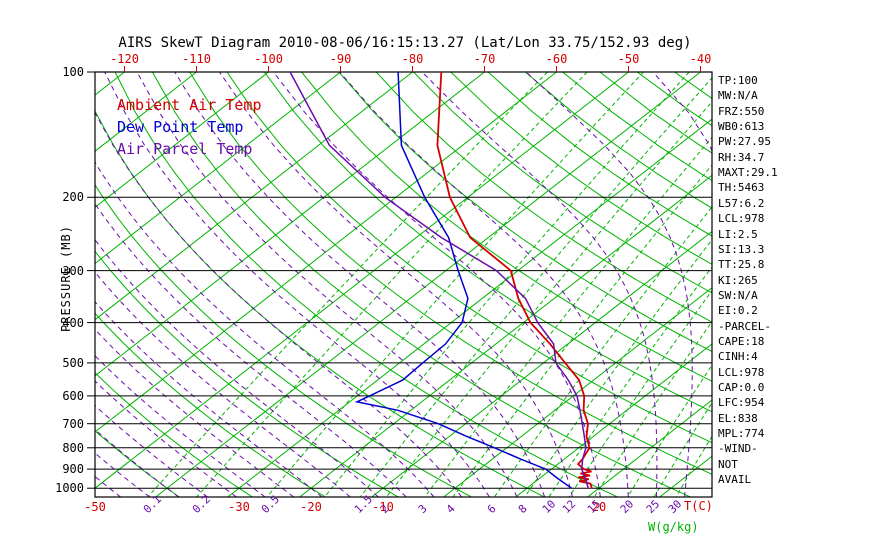 The width and height of the screenshot is (870, 560). I want to click on pressure-tick-label: 600, so click(73, 395).